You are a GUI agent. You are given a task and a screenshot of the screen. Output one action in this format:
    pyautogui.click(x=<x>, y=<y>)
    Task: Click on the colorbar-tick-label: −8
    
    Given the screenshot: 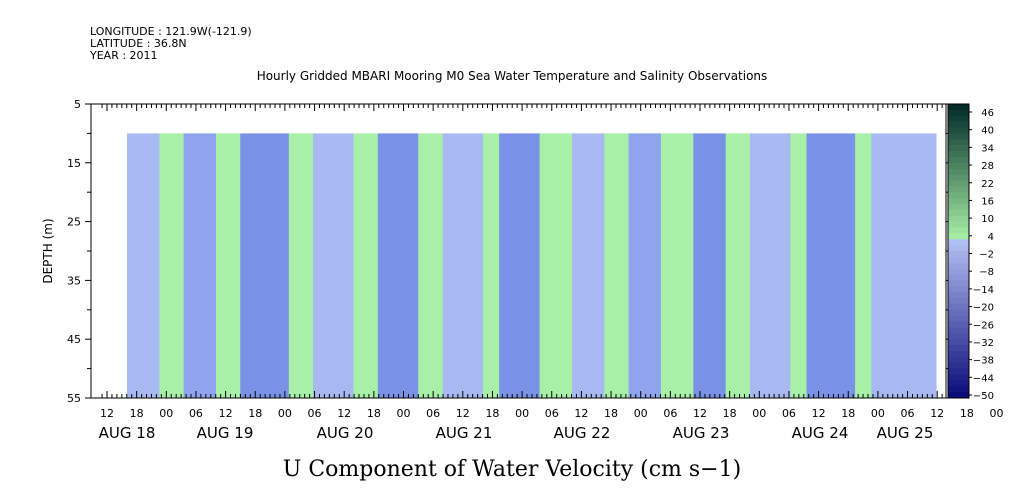 What is the action you would take?
    pyautogui.click(x=986, y=272)
    